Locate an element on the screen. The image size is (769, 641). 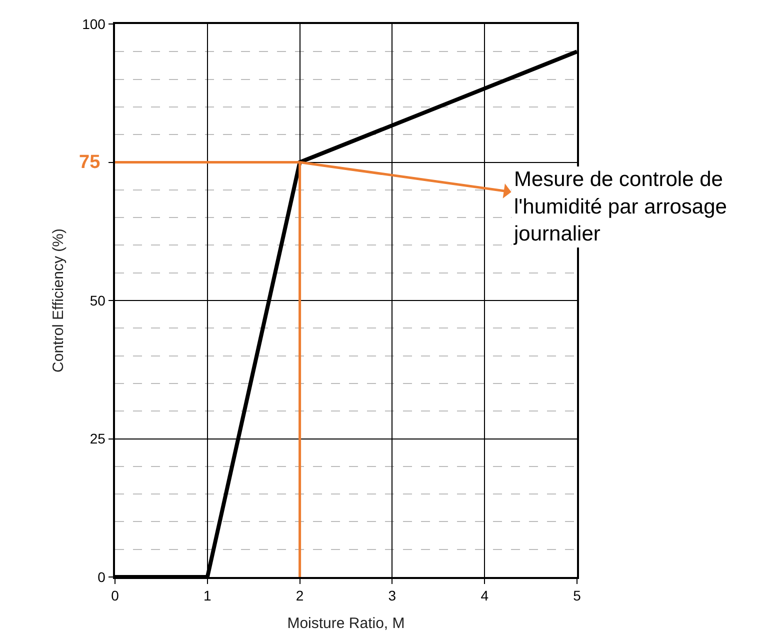
x-tick-label: 3 is located at coordinates (392, 596).